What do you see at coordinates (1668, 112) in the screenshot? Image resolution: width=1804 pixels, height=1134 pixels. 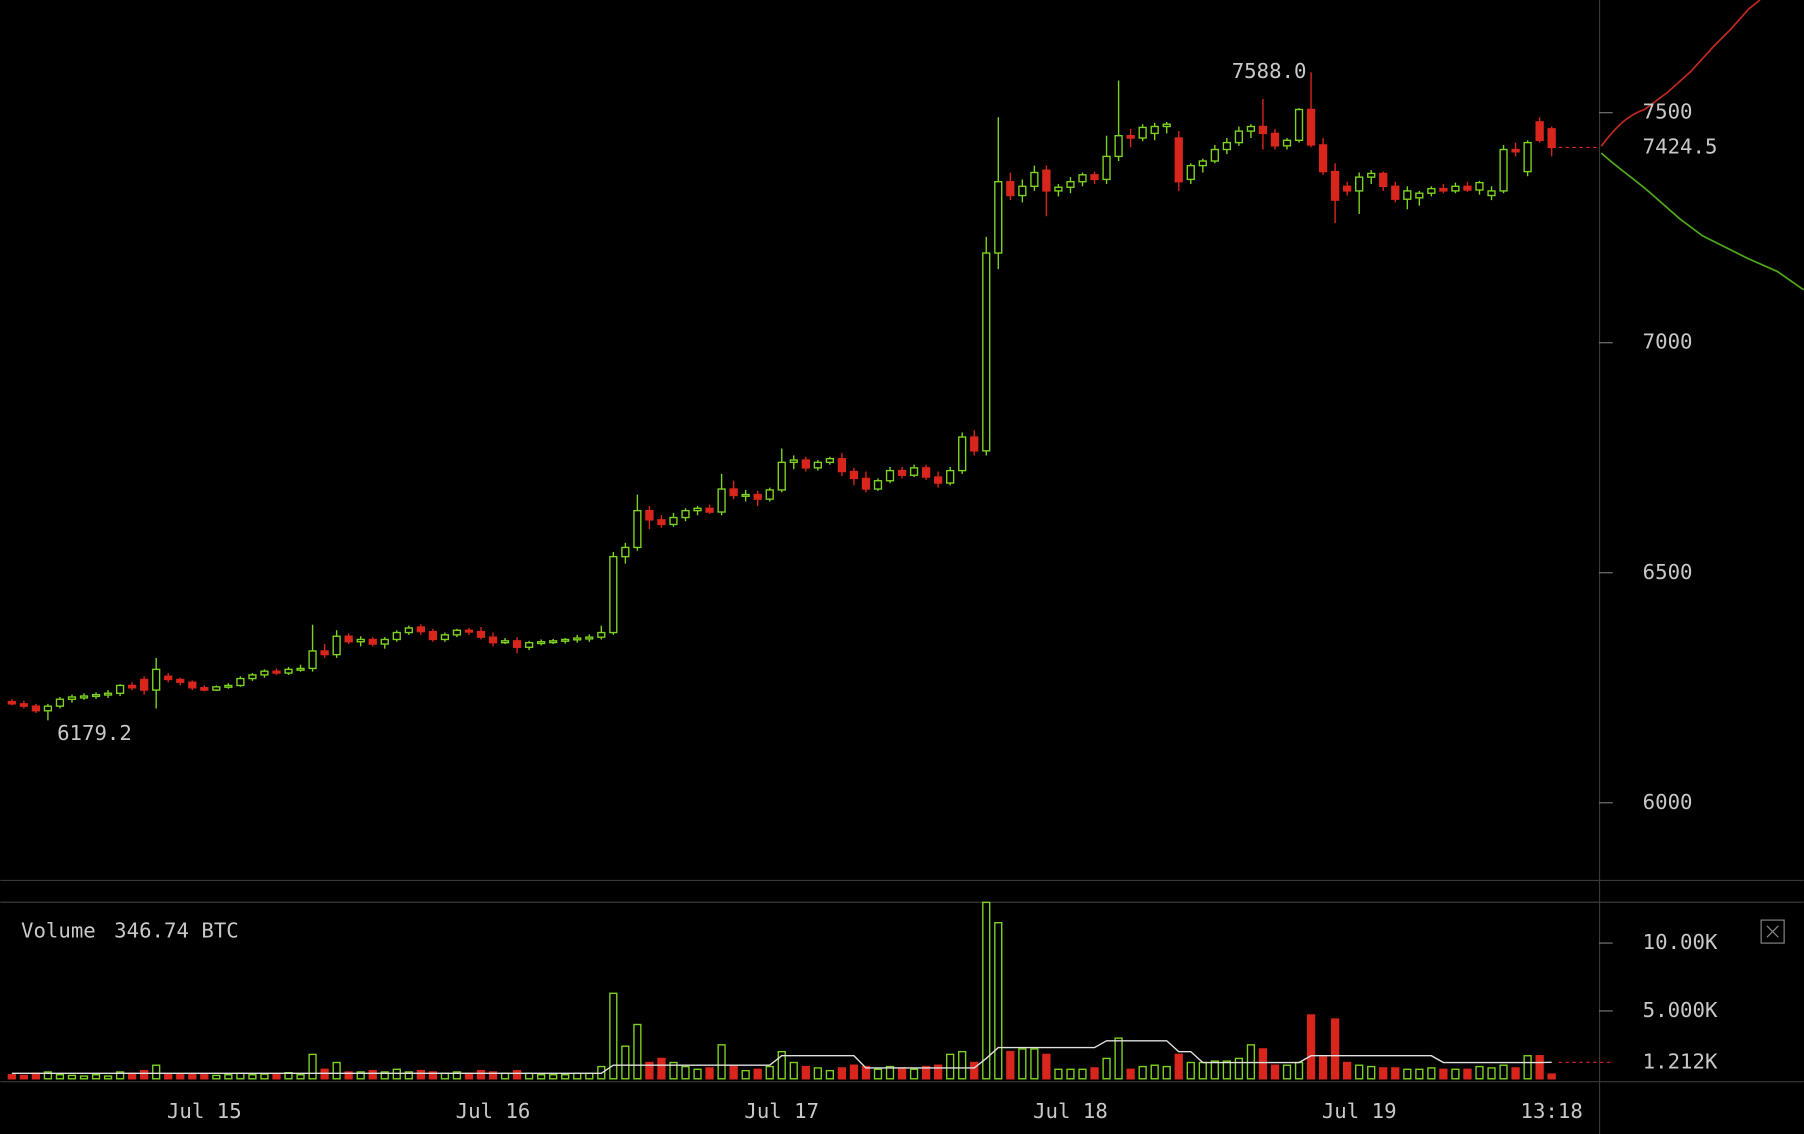 I see `y-tick-label: 7500` at bounding box center [1668, 112].